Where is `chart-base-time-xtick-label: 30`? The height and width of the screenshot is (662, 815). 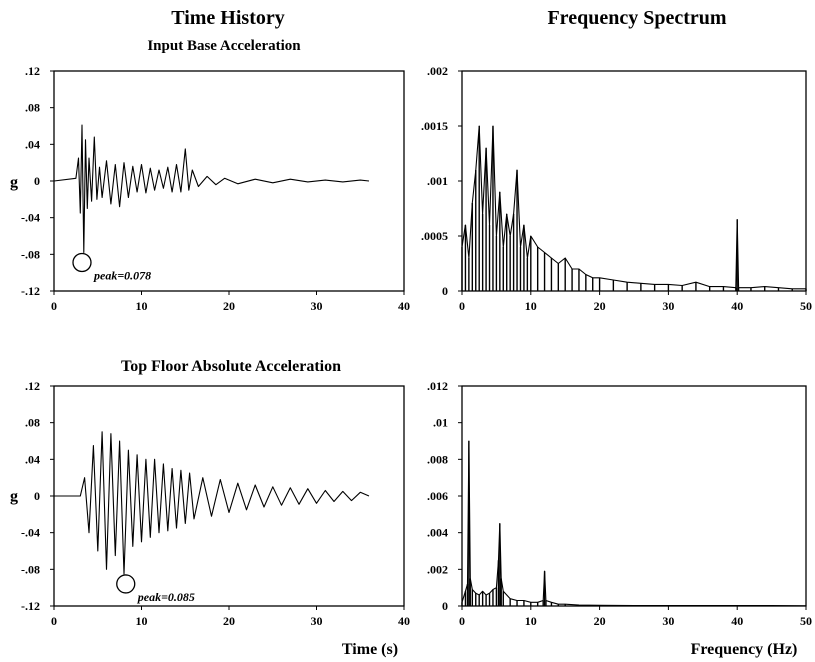 chart-base-time-xtick-label: 30 is located at coordinates (317, 306).